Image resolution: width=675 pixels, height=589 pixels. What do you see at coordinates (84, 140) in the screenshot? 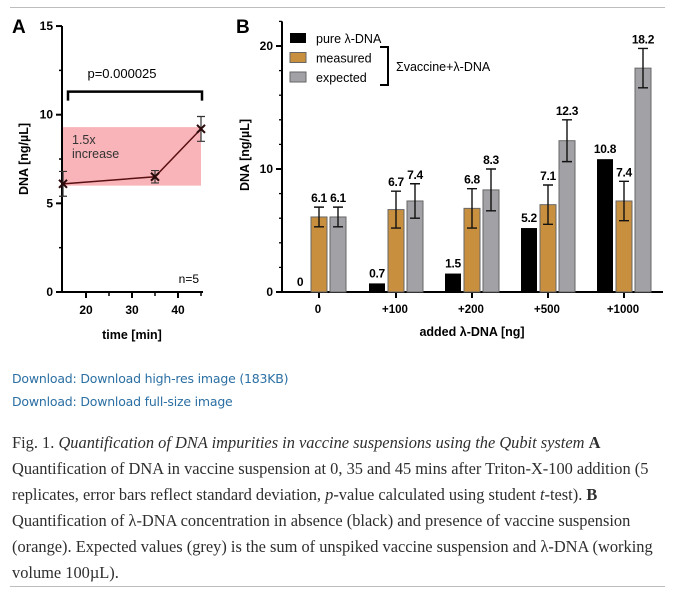
I see `band-label: 1.5x` at bounding box center [84, 140].